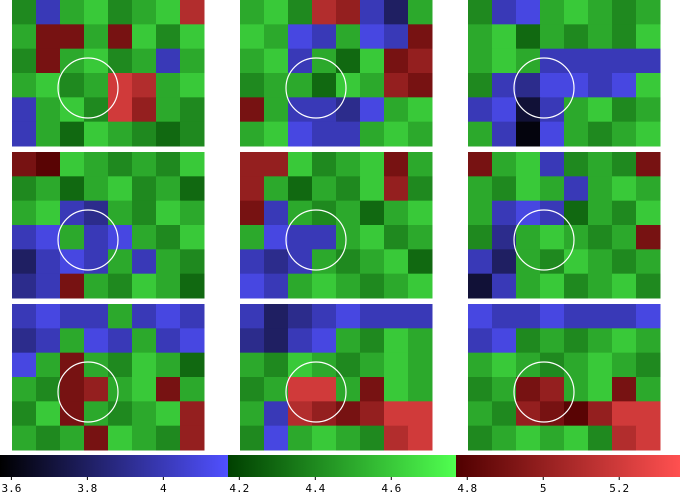  What do you see at coordinates (336, 225) in the screenshot?
I see `panel` at bounding box center [336, 225].